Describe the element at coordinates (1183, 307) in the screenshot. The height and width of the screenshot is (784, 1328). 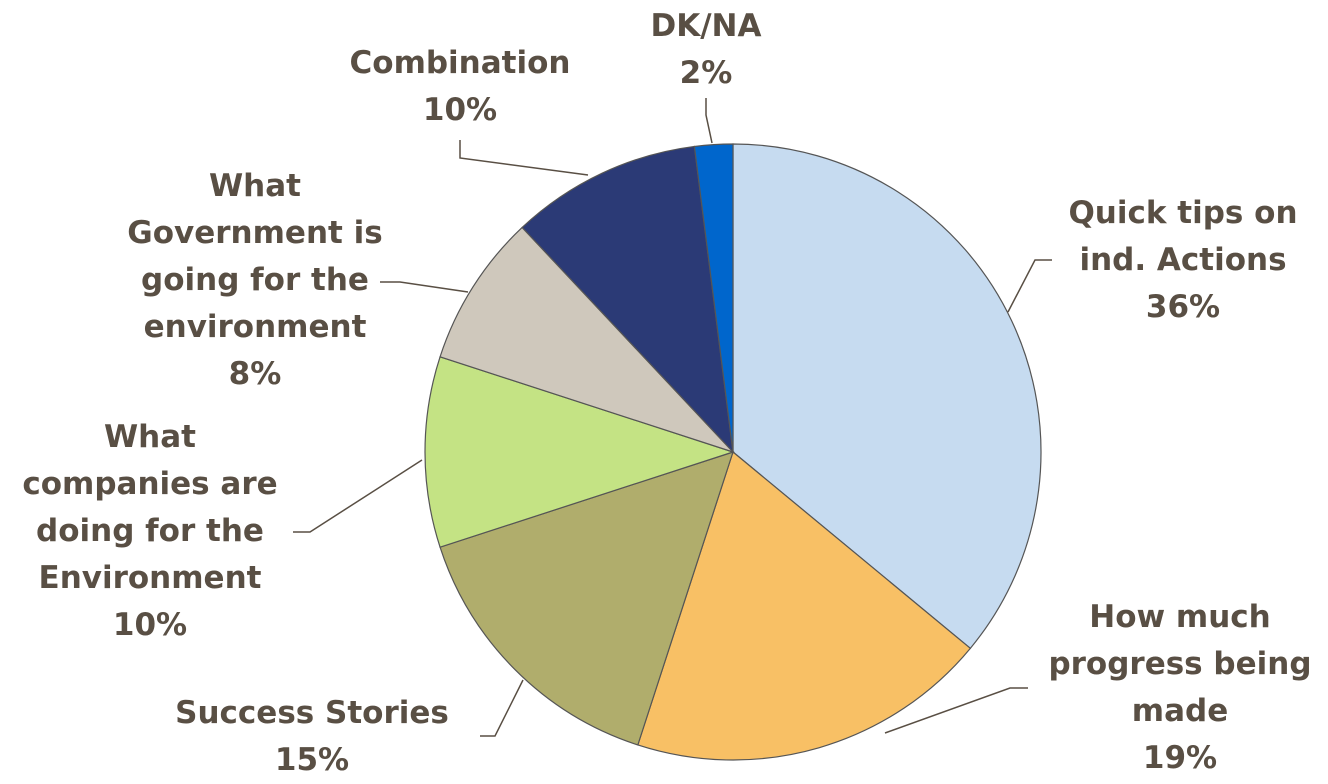
I see `value-label: 36%` at that location.